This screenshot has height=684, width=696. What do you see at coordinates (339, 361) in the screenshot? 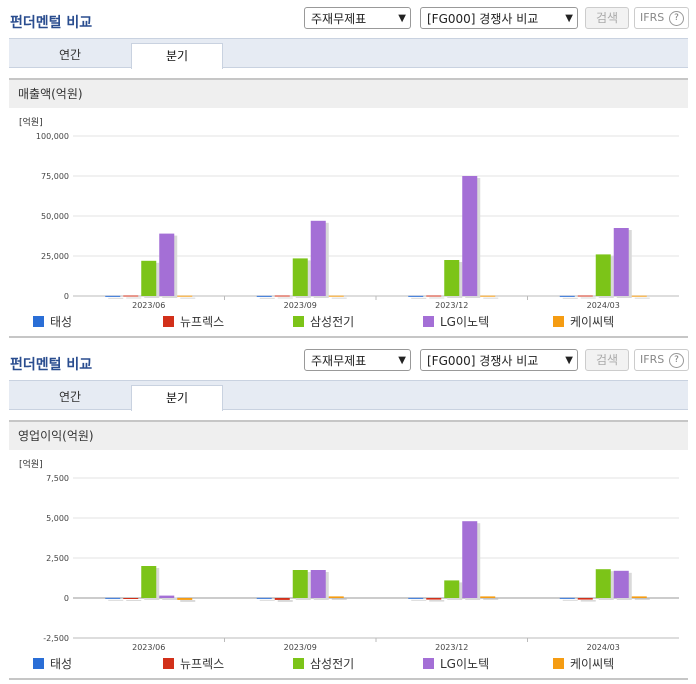
I see `statement-select-value: 주재무제표` at bounding box center [339, 361].